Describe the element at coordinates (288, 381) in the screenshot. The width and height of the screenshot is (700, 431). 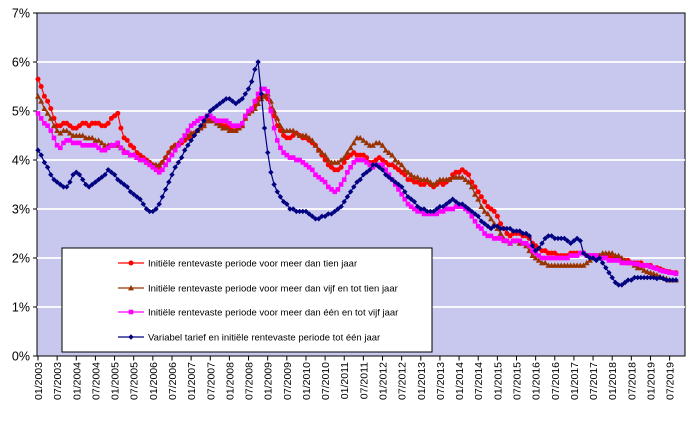
I see `x-tick-label: 07/2009` at that location.